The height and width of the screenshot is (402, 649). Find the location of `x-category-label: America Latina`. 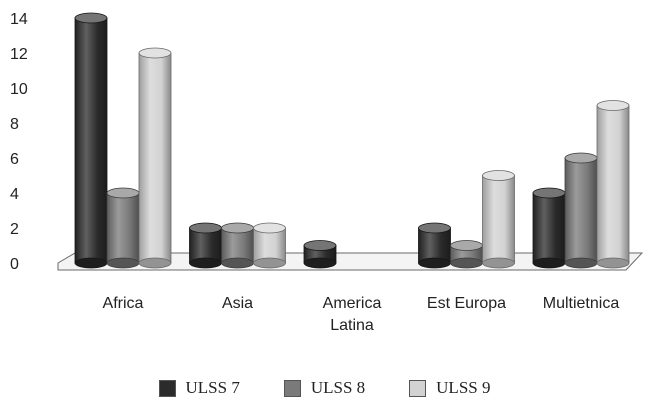

x-category-label: America Latina is located at coordinates (352, 314).